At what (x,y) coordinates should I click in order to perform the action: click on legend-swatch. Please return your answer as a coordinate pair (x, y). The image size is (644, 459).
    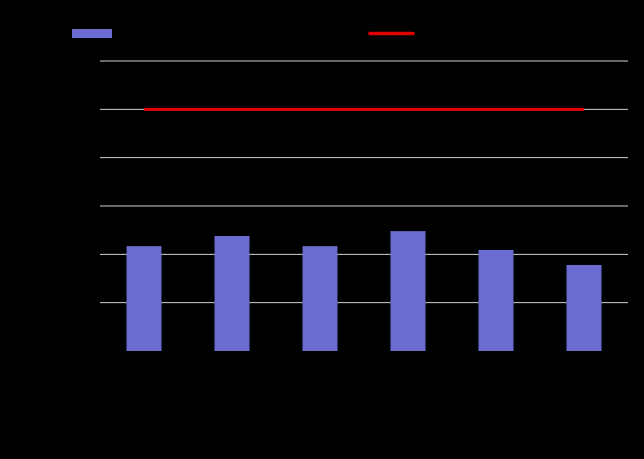
    Looking at the image, I should click on (92, 33).